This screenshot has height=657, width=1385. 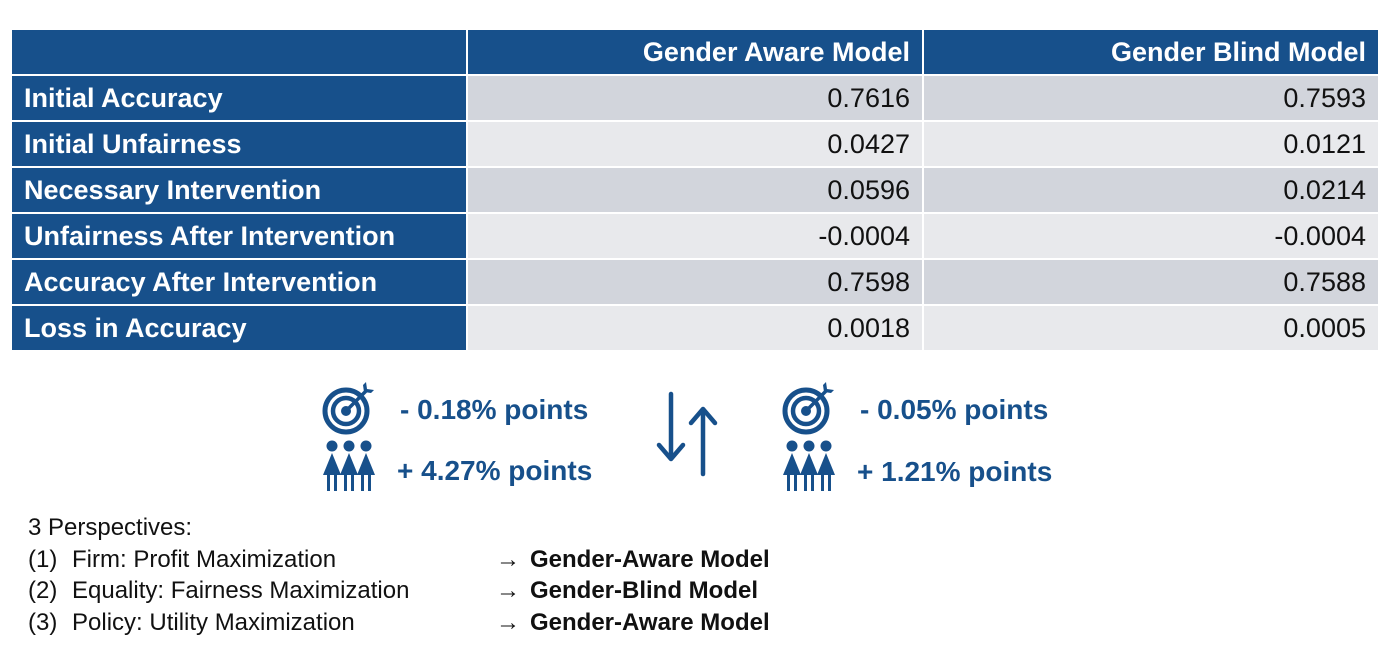 What do you see at coordinates (204, 559) in the screenshot?
I see `perspective-label: Firm: Profit Maximization` at bounding box center [204, 559].